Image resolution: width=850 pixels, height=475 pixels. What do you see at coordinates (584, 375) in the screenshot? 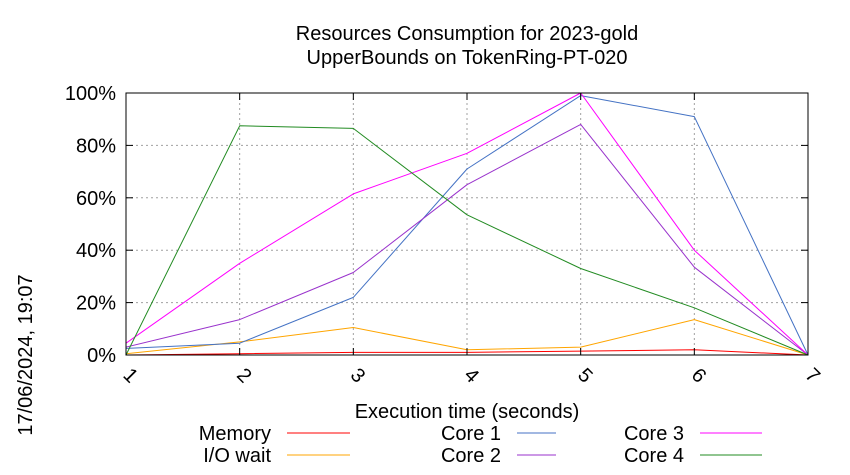
I see `x-tick-label: 5` at bounding box center [584, 375].